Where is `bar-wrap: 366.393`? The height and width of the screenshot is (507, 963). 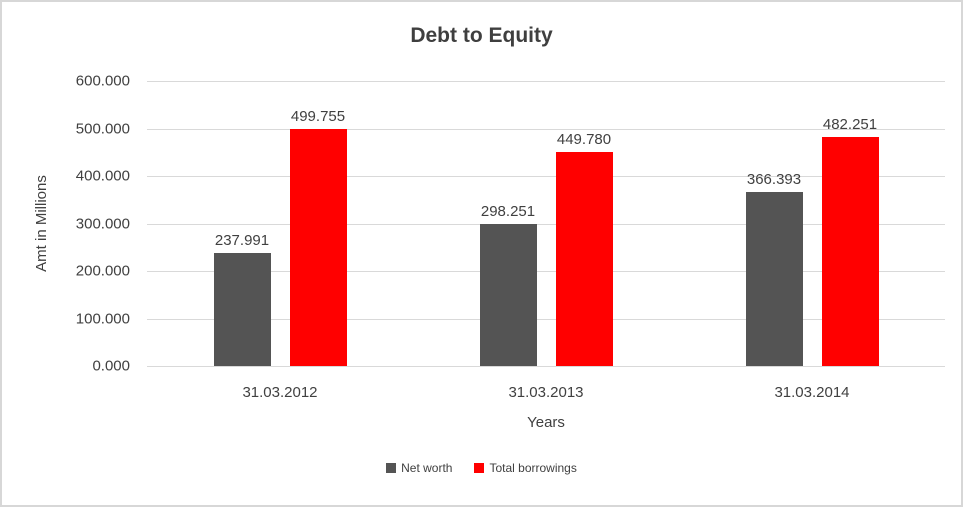
bar-wrap: 366.393 is located at coordinates (774, 223).